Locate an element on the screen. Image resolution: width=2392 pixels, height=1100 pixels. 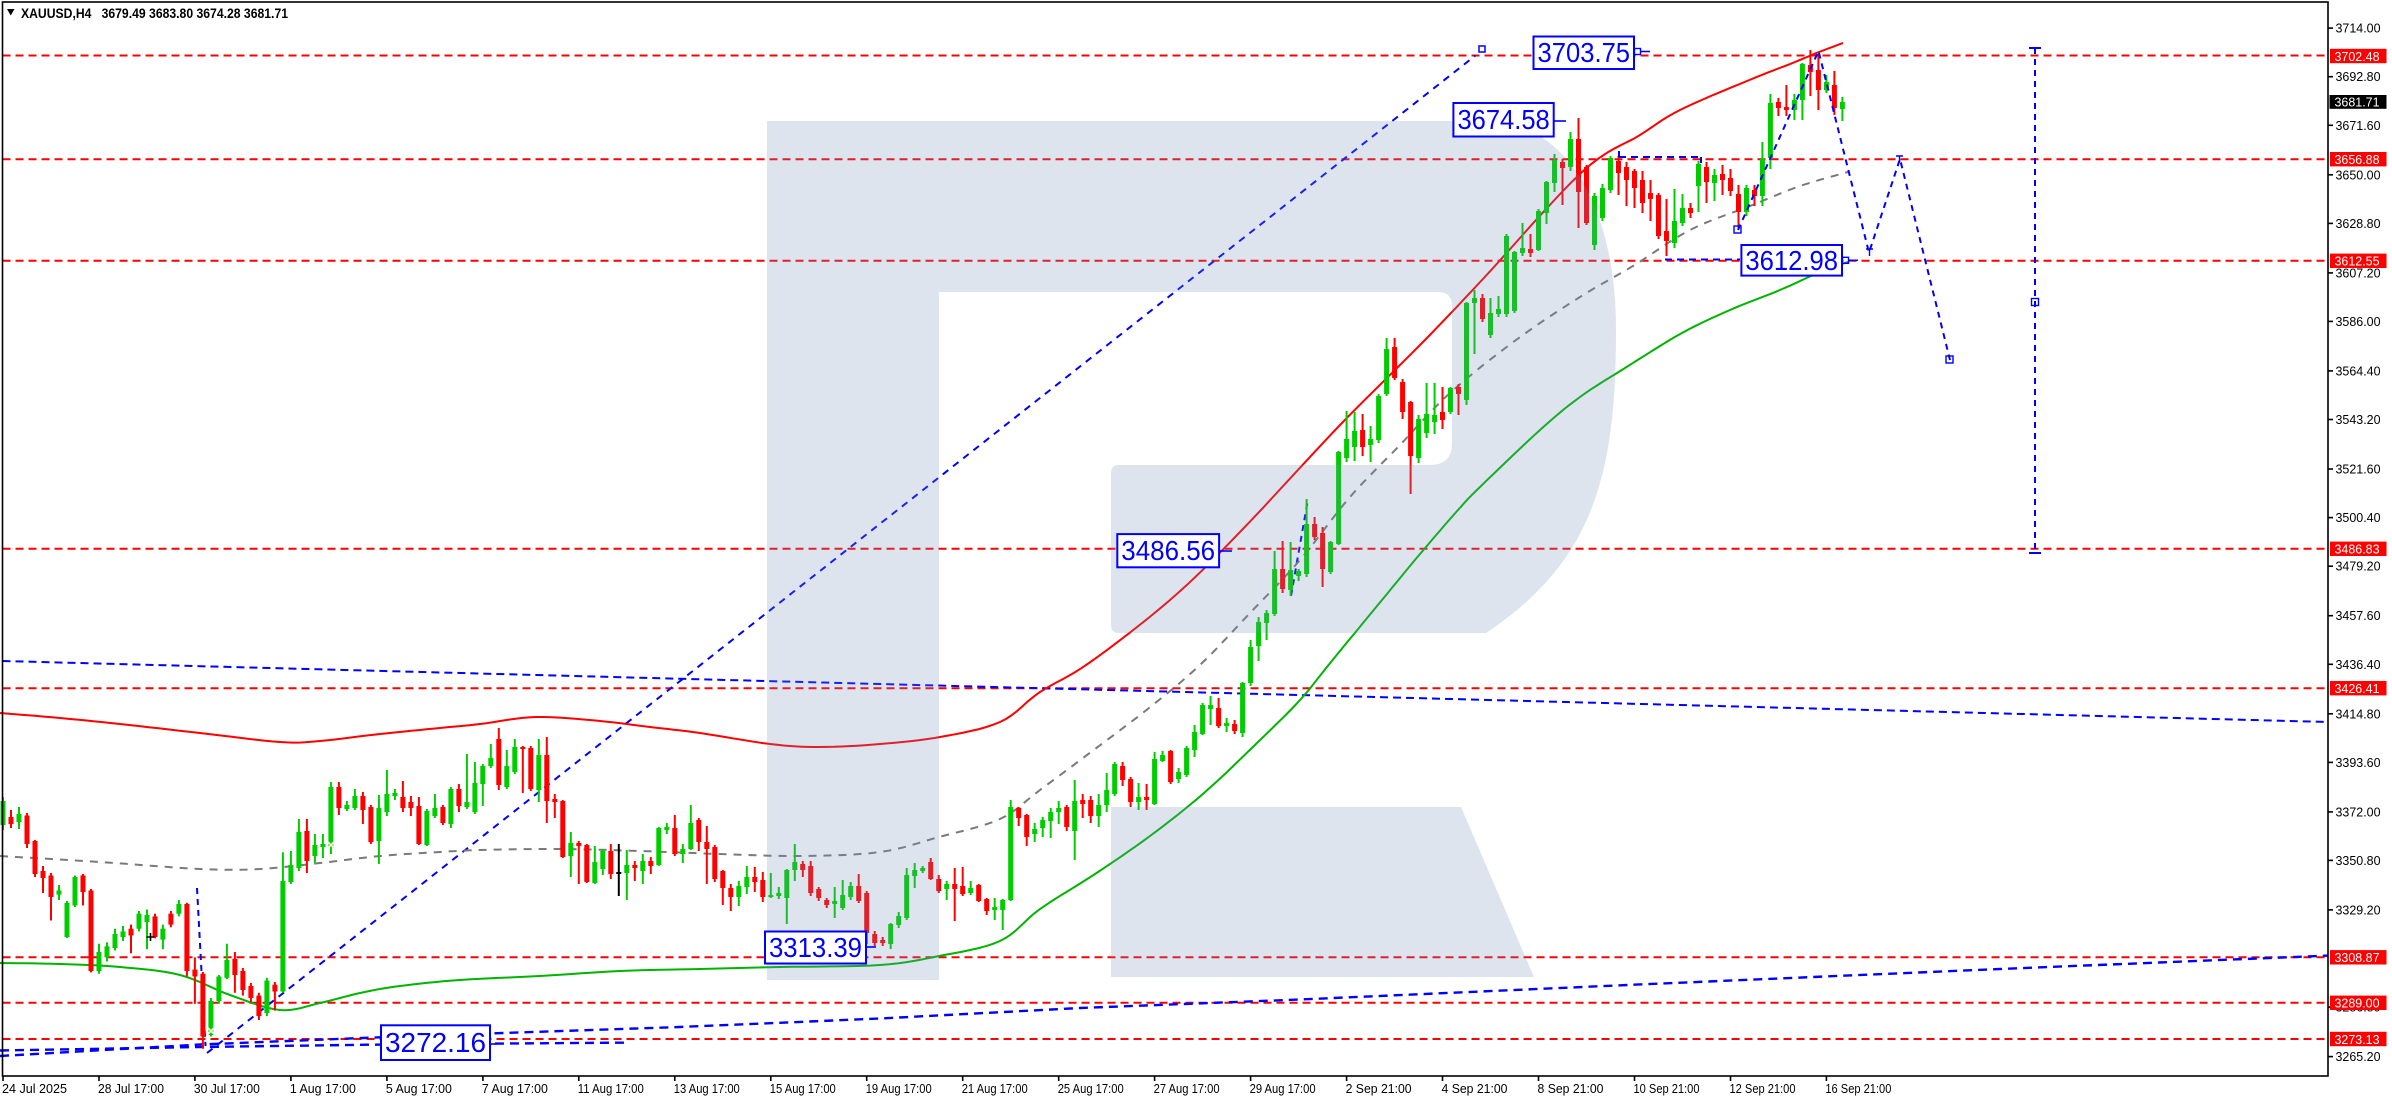
svg-text: 3703.75 is located at coordinates (1584, 52).